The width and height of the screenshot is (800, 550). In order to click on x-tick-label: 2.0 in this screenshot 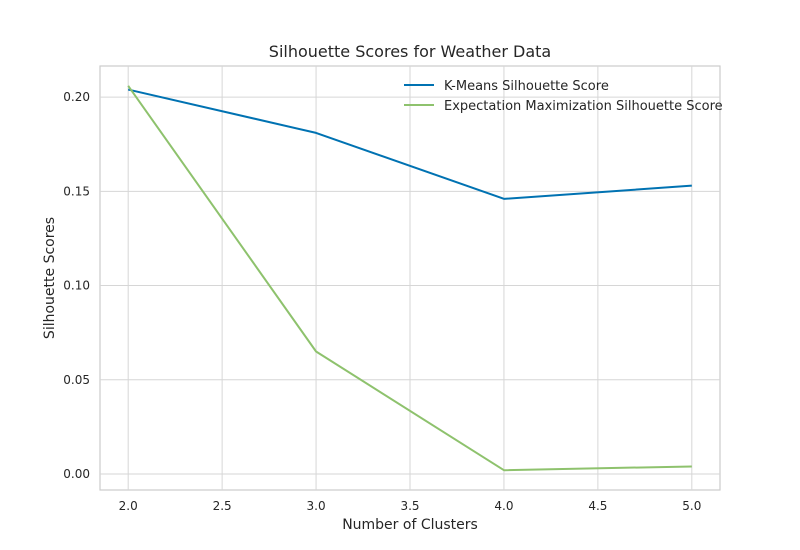, I will do `click(128, 506)`.